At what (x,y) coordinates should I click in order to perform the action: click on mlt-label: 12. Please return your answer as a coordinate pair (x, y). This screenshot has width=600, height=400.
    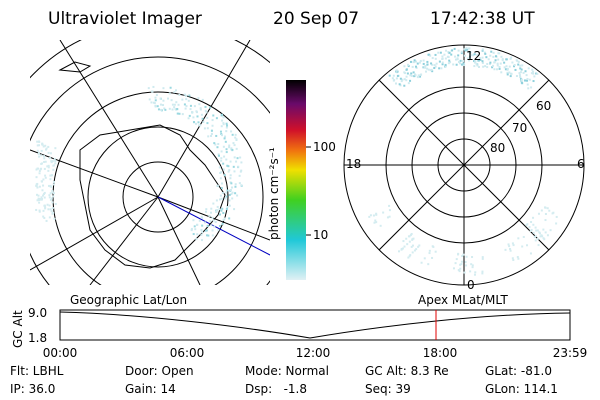
    Looking at the image, I should click on (473, 56).